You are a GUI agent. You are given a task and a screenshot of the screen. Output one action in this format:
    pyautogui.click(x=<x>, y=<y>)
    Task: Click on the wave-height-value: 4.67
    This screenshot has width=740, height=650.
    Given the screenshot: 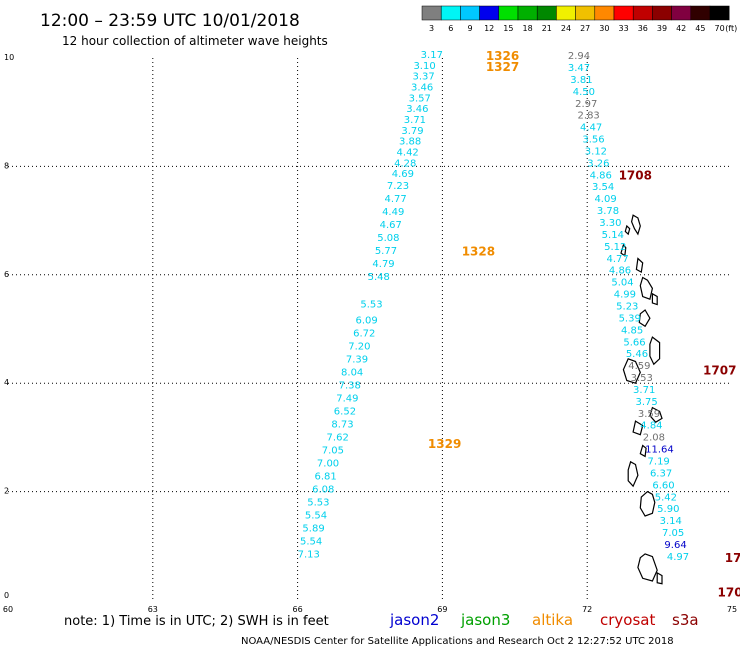 What is the action you would take?
    pyautogui.click(x=391, y=225)
    